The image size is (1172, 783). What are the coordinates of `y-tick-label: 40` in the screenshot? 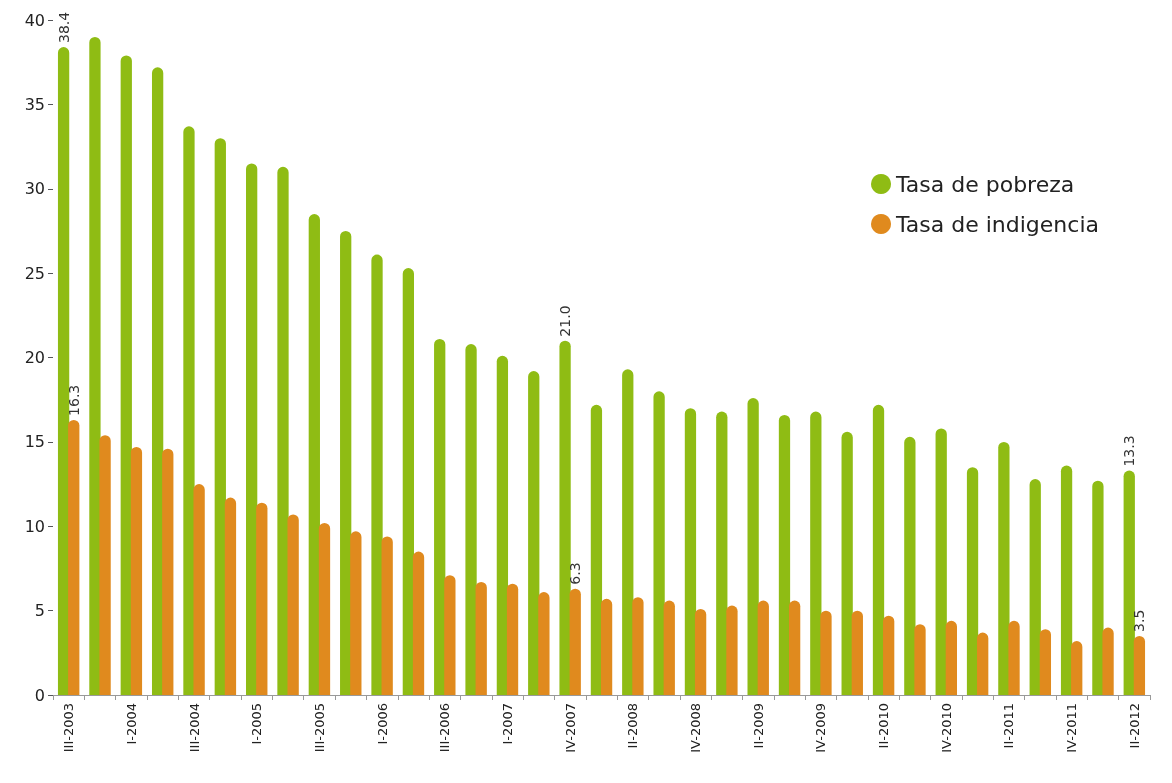 It's located at (34, 20).